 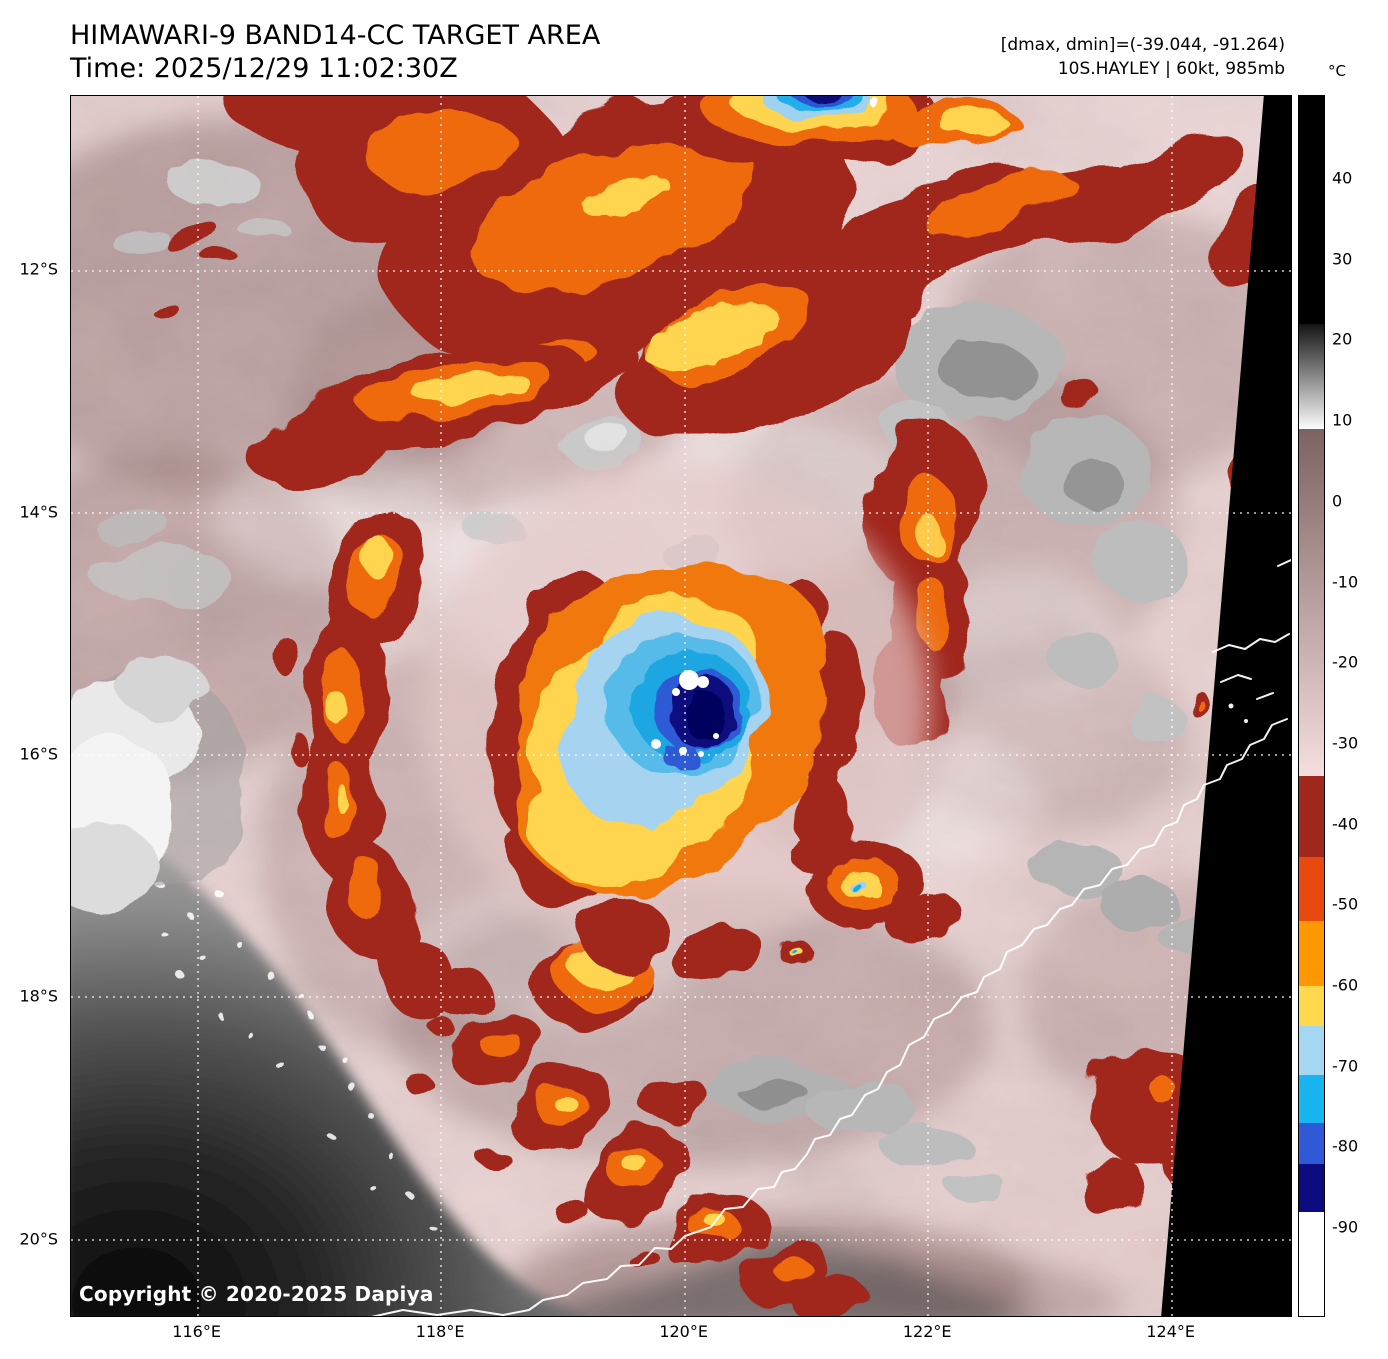 What do you see at coordinates (1342, 339) in the screenshot?
I see `colorbar-tick-label: 20` at bounding box center [1342, 339].